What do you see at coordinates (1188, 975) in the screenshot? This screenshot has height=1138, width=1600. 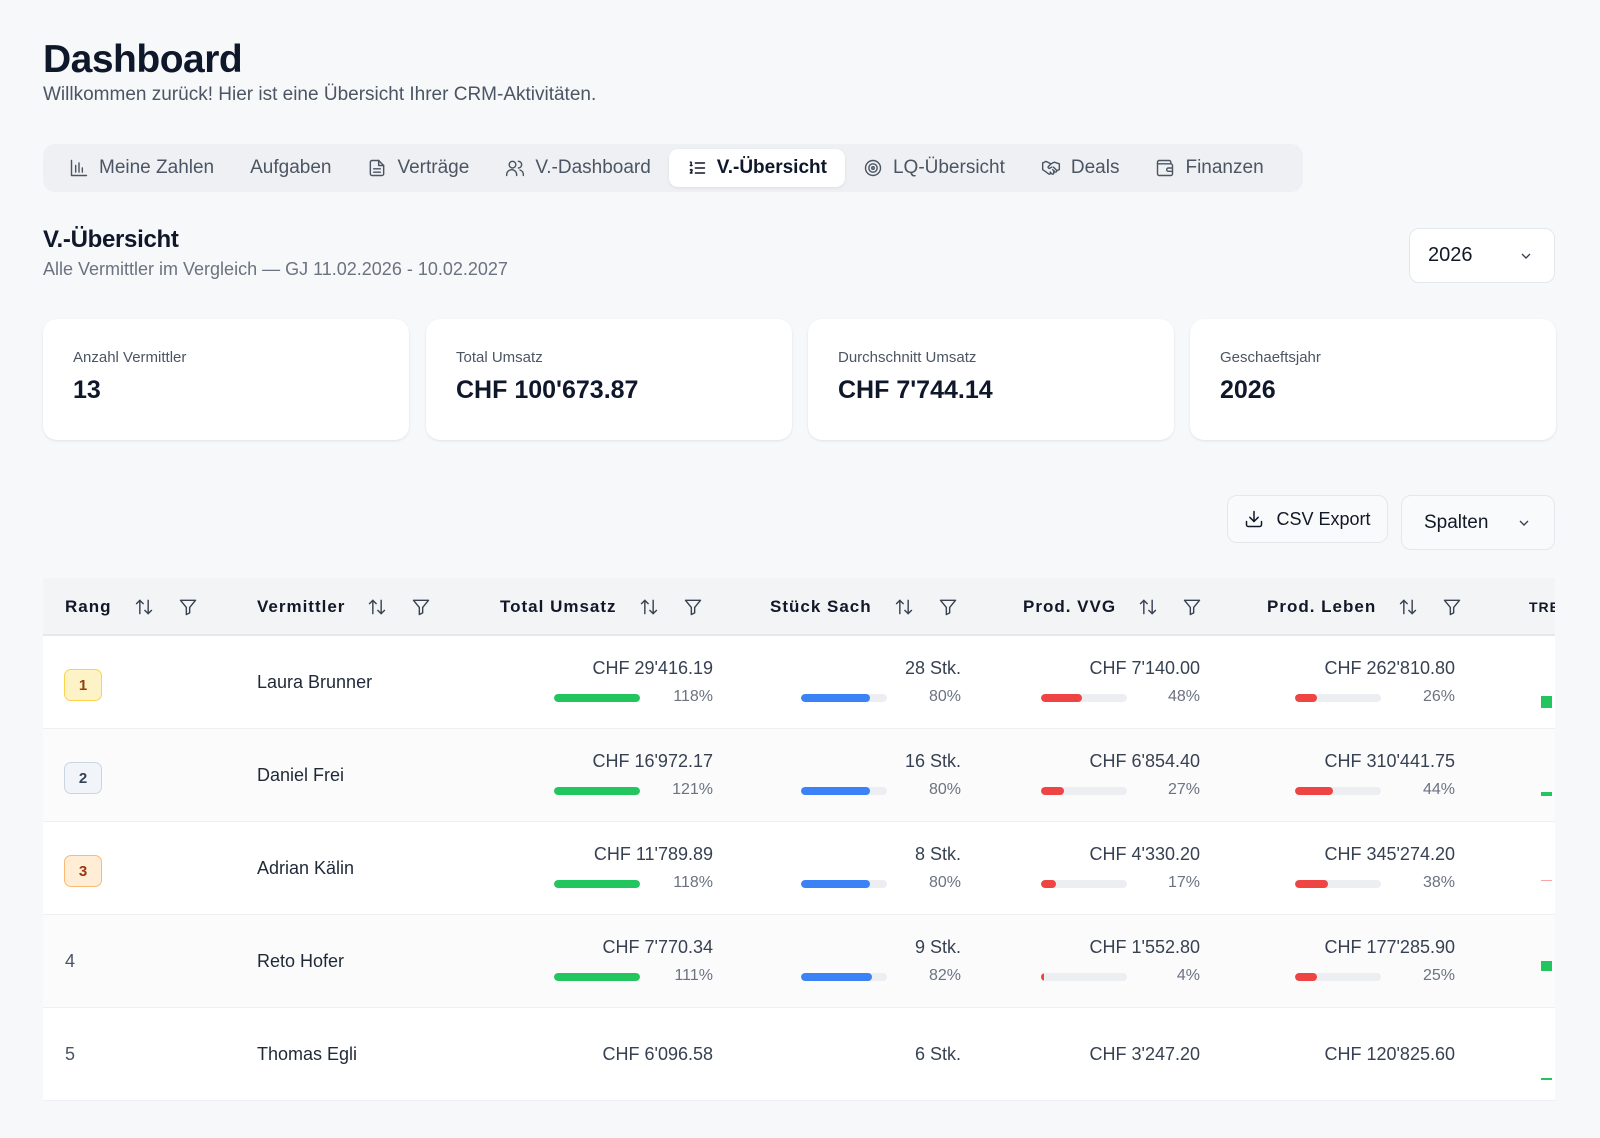 I see `vvg-percent: 4%` at bounding box center [1188, 975].